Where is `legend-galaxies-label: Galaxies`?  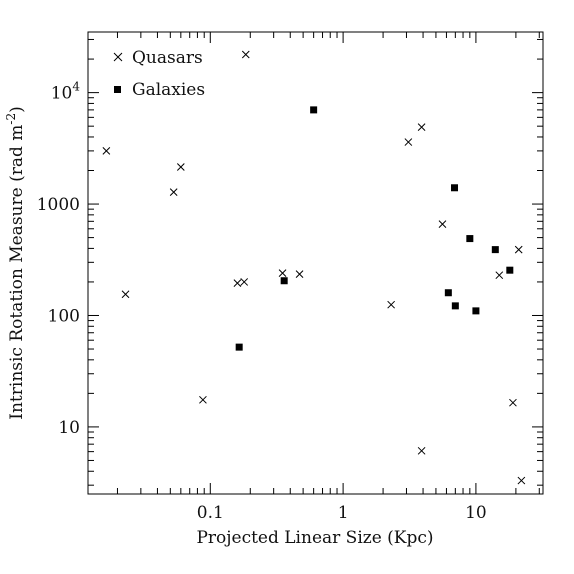
legend-galaxies-label: Galaxies is located at coordinates (168, 90).